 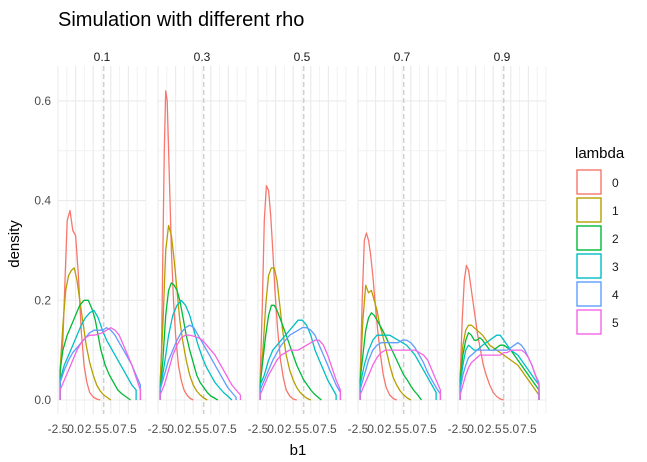 I want to click on x-axis-title: b1, so click(x=298, y=450).